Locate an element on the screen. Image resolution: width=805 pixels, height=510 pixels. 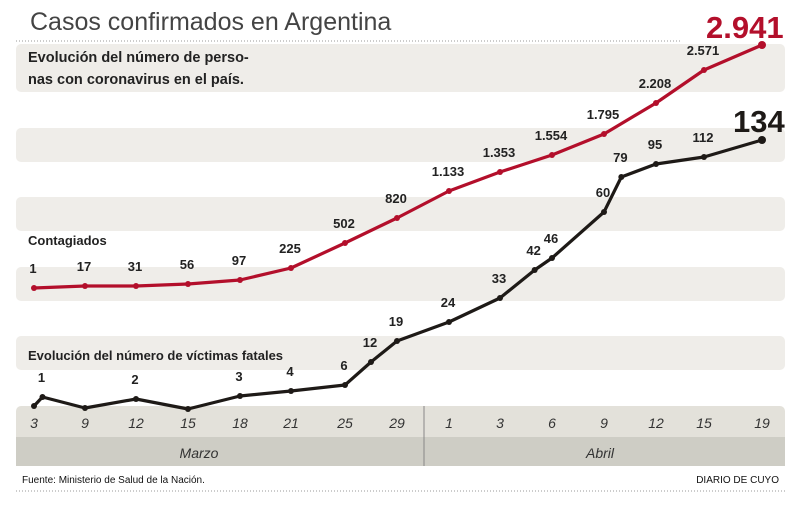
x-tick-label: 19 is located at coordinates (762, 423).